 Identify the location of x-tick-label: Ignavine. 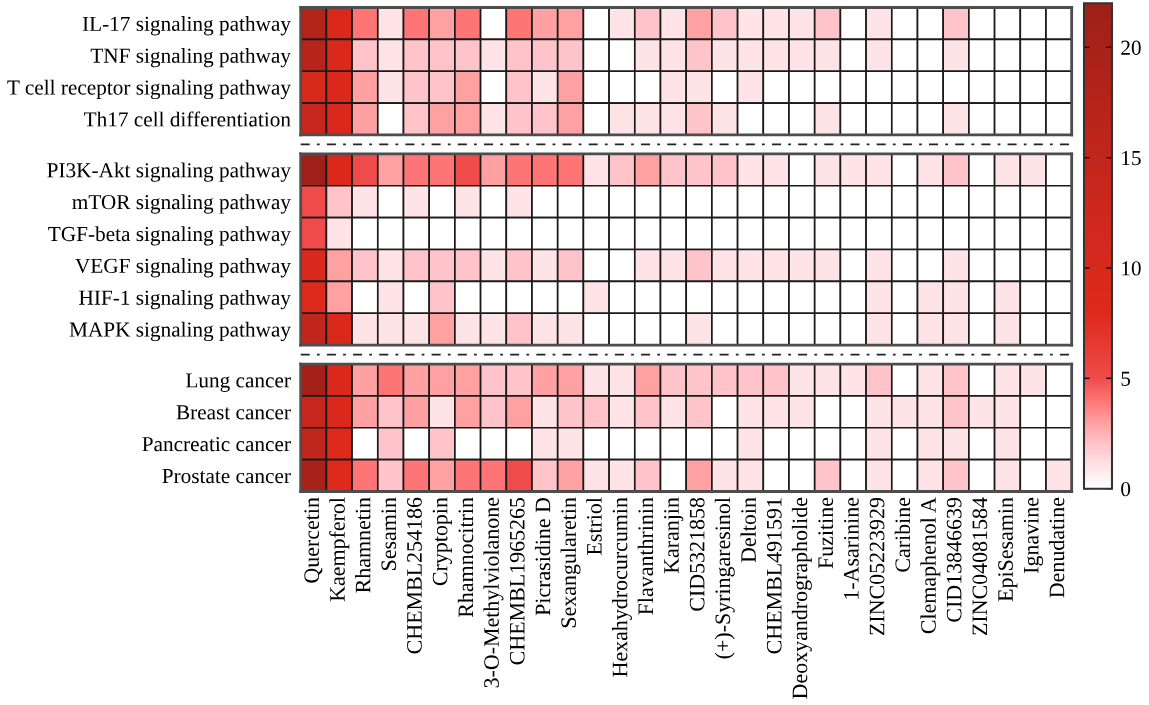
(1033, 535).